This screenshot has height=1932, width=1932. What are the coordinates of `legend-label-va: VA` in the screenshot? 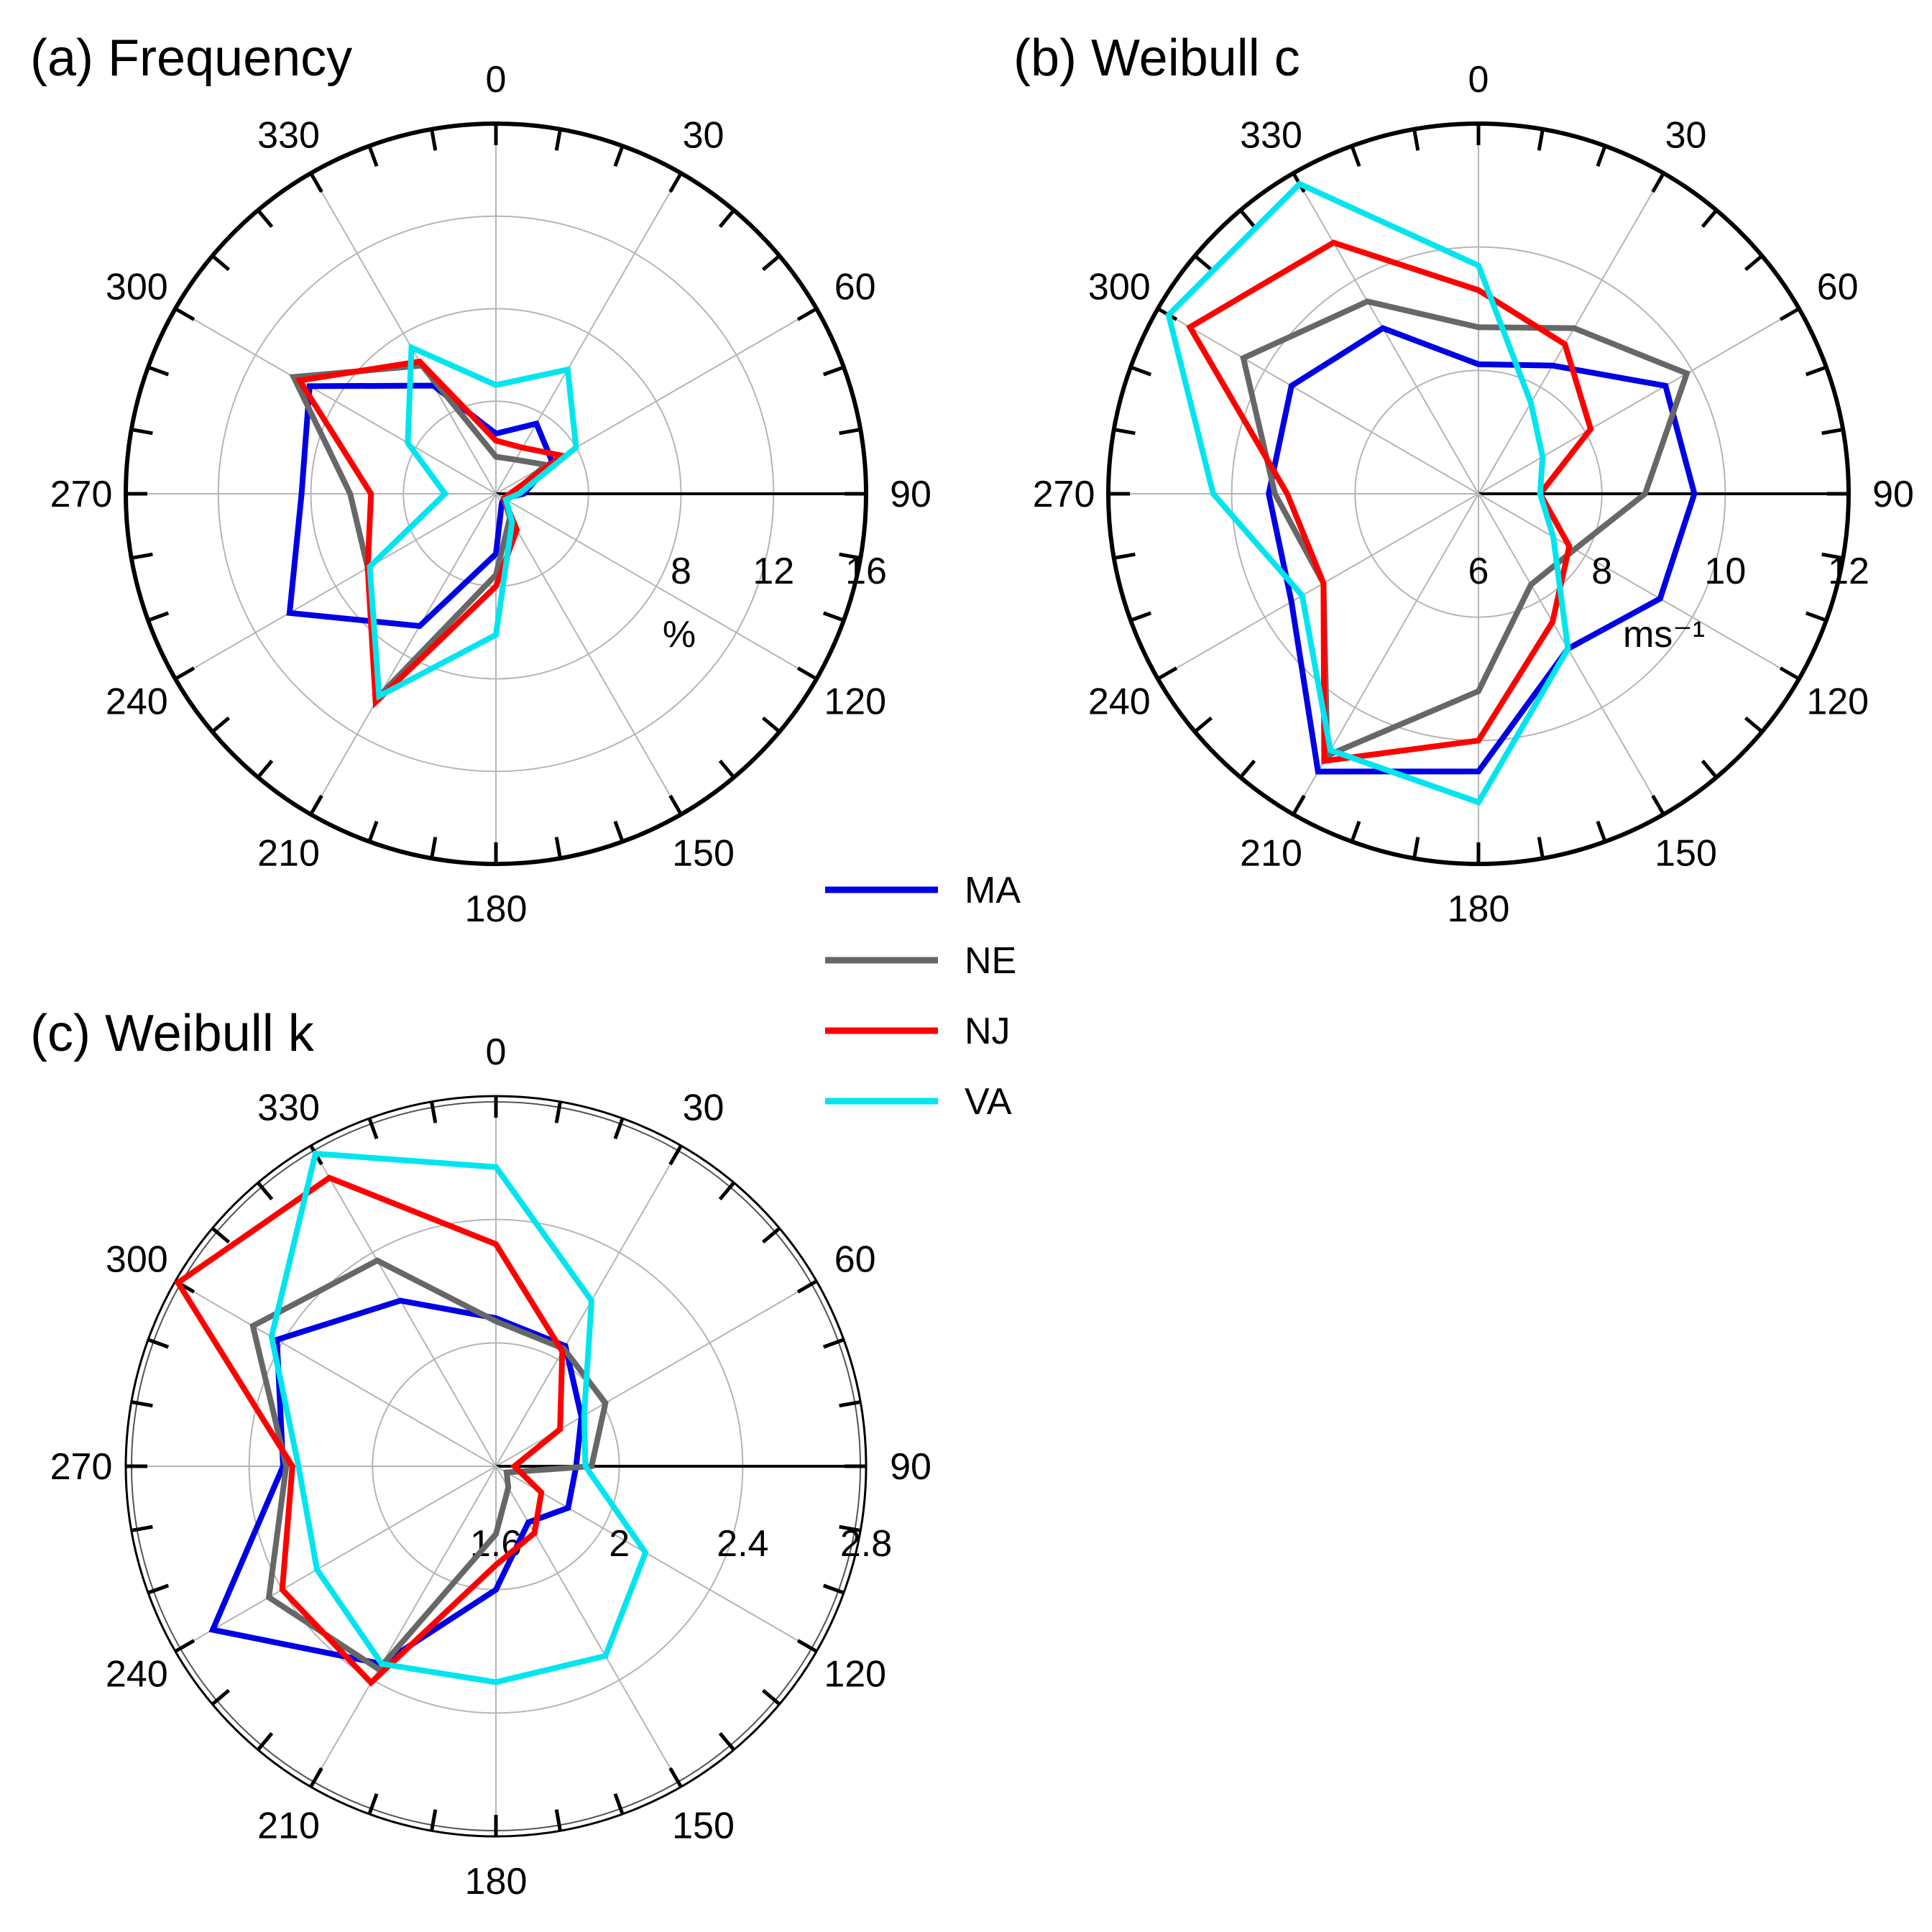 It's located at (988, 1102).